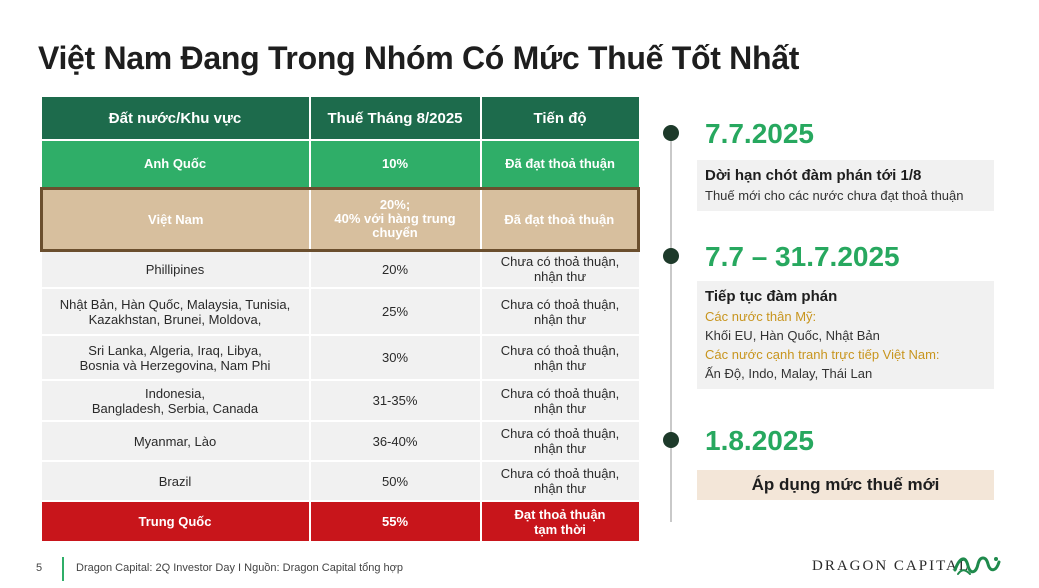 The image size is (1039, 588). Describe the element at coordinates (759, 440) in the screenshot. I see `timeline-date-3: 1.8.2025` at that location.